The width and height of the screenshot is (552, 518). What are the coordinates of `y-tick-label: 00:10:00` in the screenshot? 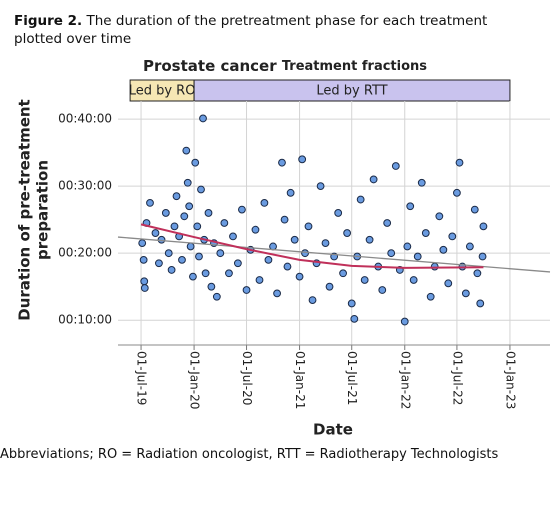 It's located at (85, 320).